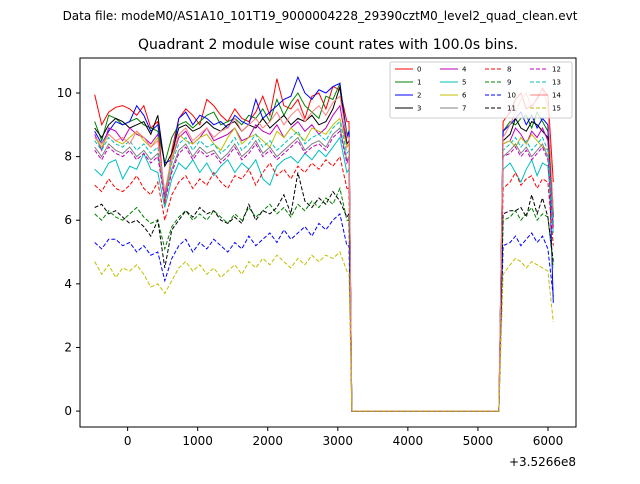 This screenshot has width=640, height=484. I want to click on legend-label-3: 3, so click(419, 109).